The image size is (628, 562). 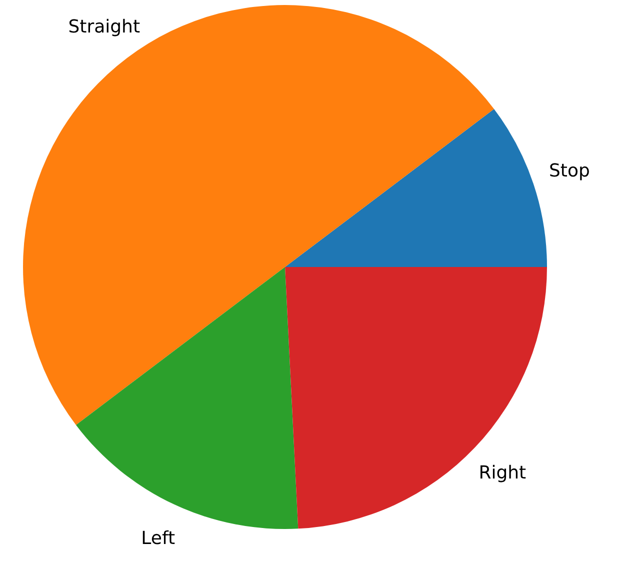 I want to click on slice-label: Right, so click(x=502, y=473).